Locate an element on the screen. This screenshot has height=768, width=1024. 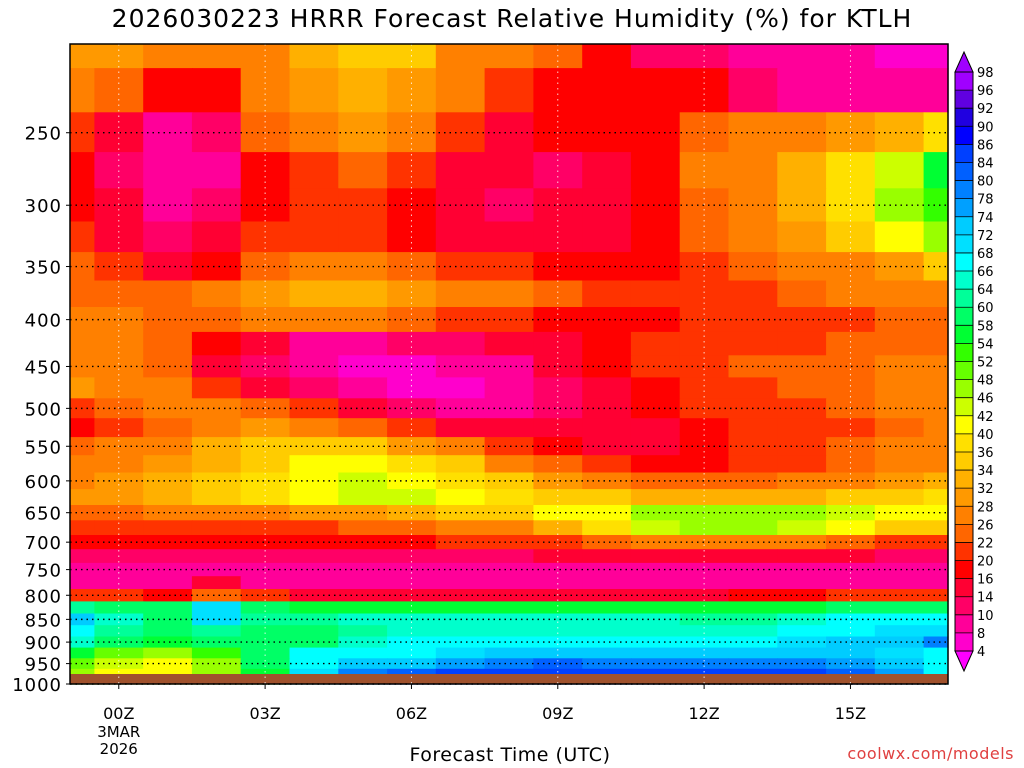
x-tick-label: 15Z is located at coordinates (850, 713).